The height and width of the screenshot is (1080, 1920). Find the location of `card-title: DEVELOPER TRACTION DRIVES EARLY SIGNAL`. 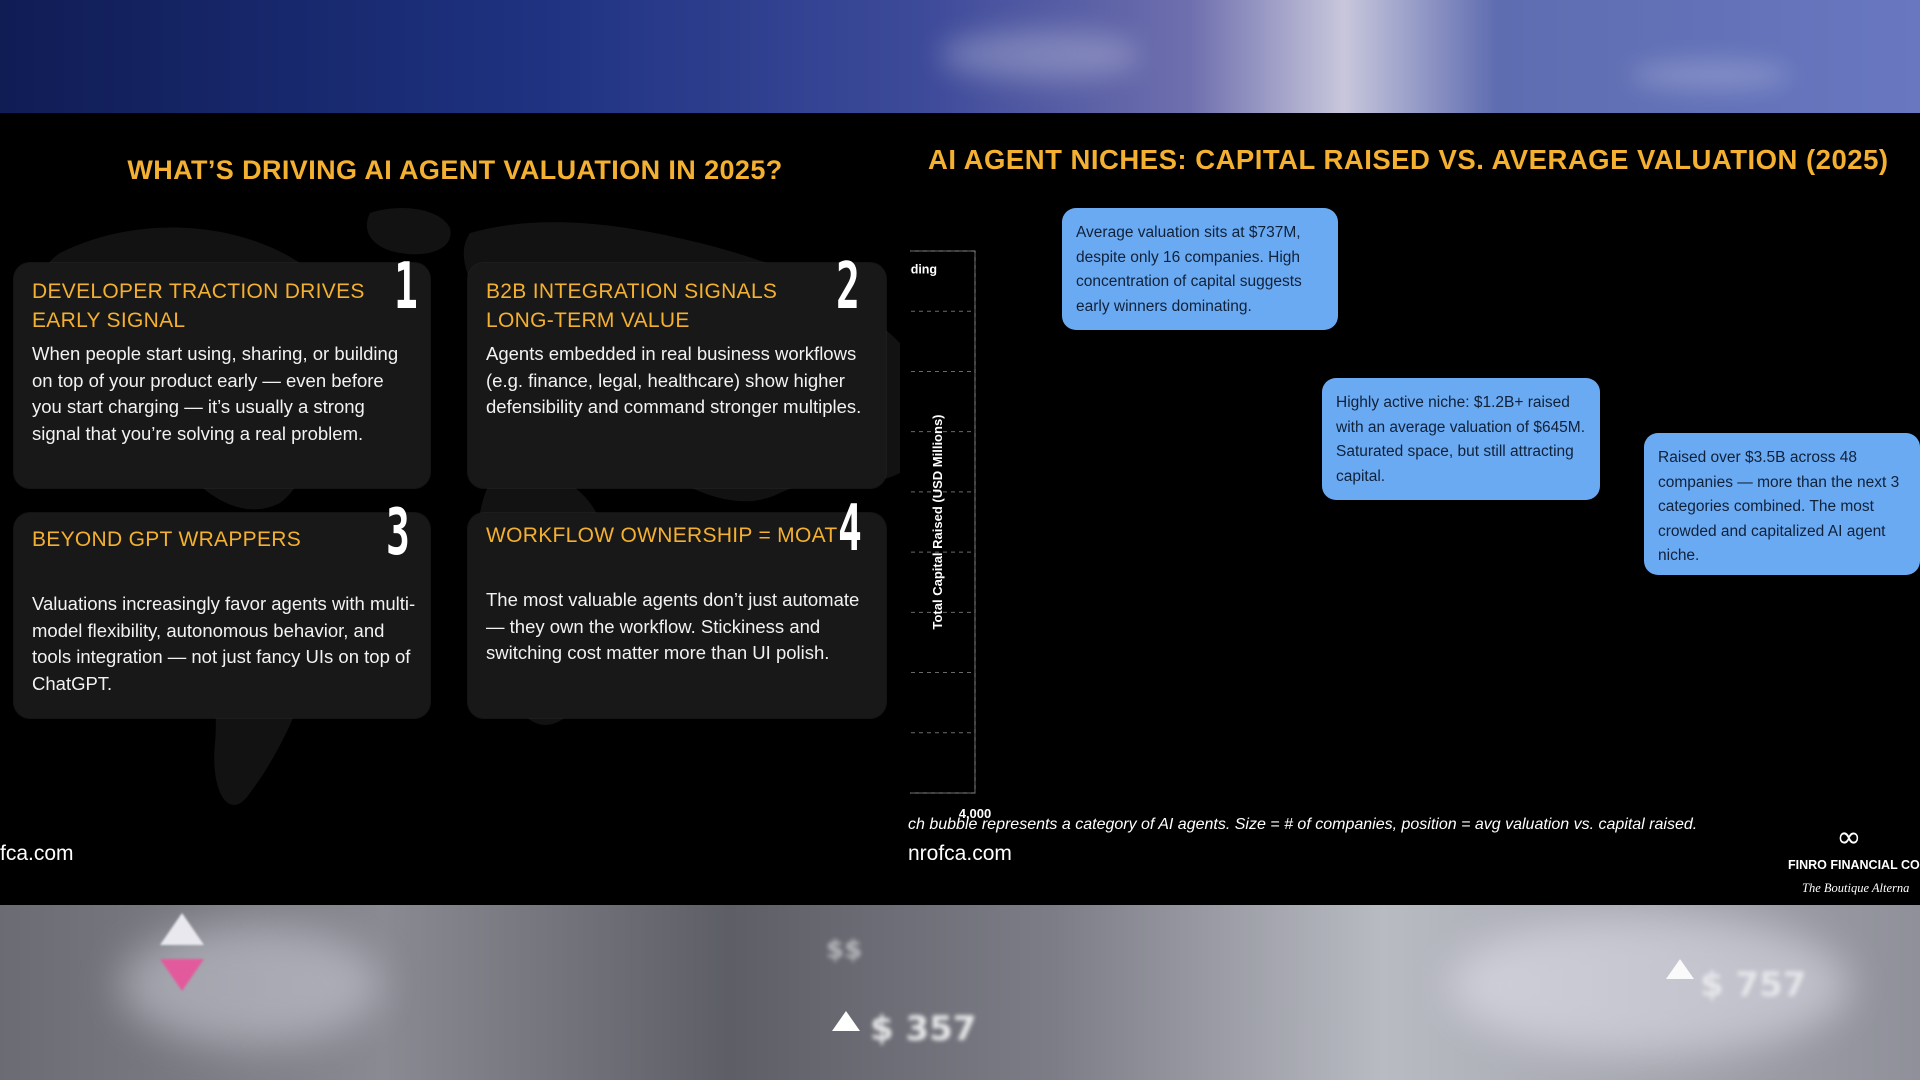

card-title: DEVELOPER TRACTION DRIVES EARLY SIGNAL is located at coordinates (198, 306).